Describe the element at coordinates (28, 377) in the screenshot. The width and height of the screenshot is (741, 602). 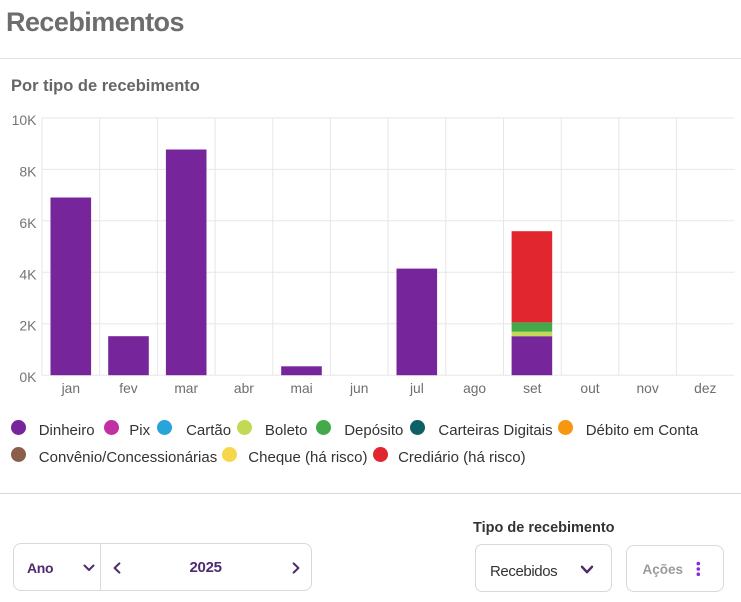
I see `svg-text: 0K` at that location.